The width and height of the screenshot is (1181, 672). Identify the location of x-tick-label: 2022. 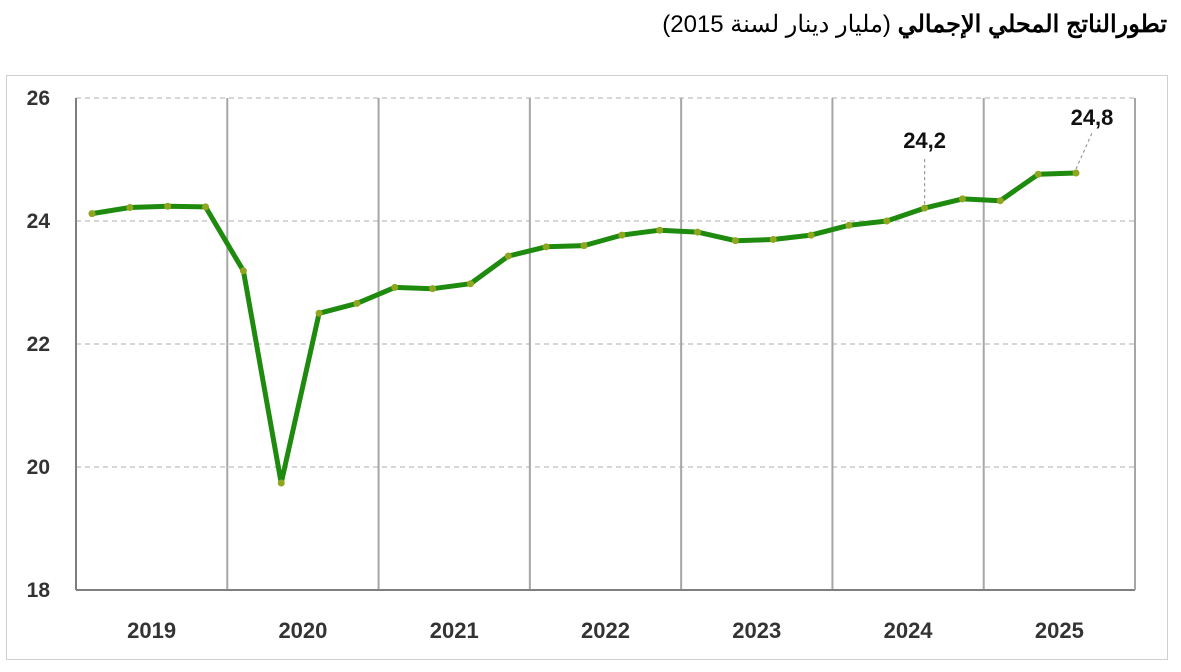
(605, 630).